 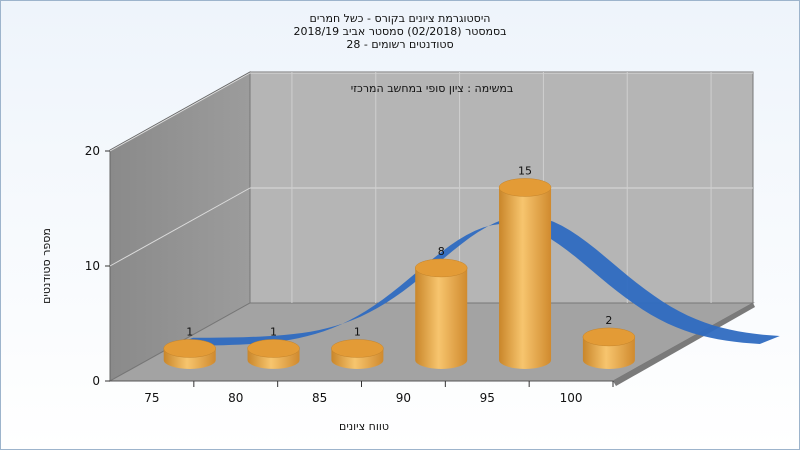 I want to click on y-tick-label: 10, so click(x=92, y=266).